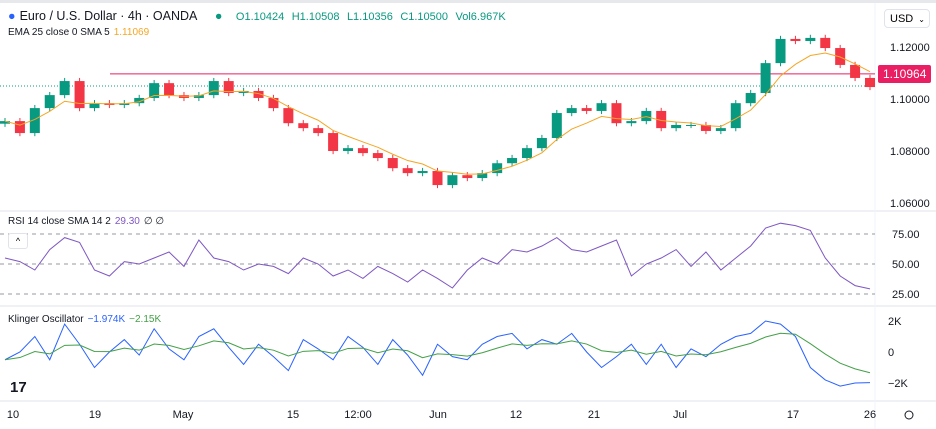  I want to click on ohlc-high: H1.10508, so click(315, 17).